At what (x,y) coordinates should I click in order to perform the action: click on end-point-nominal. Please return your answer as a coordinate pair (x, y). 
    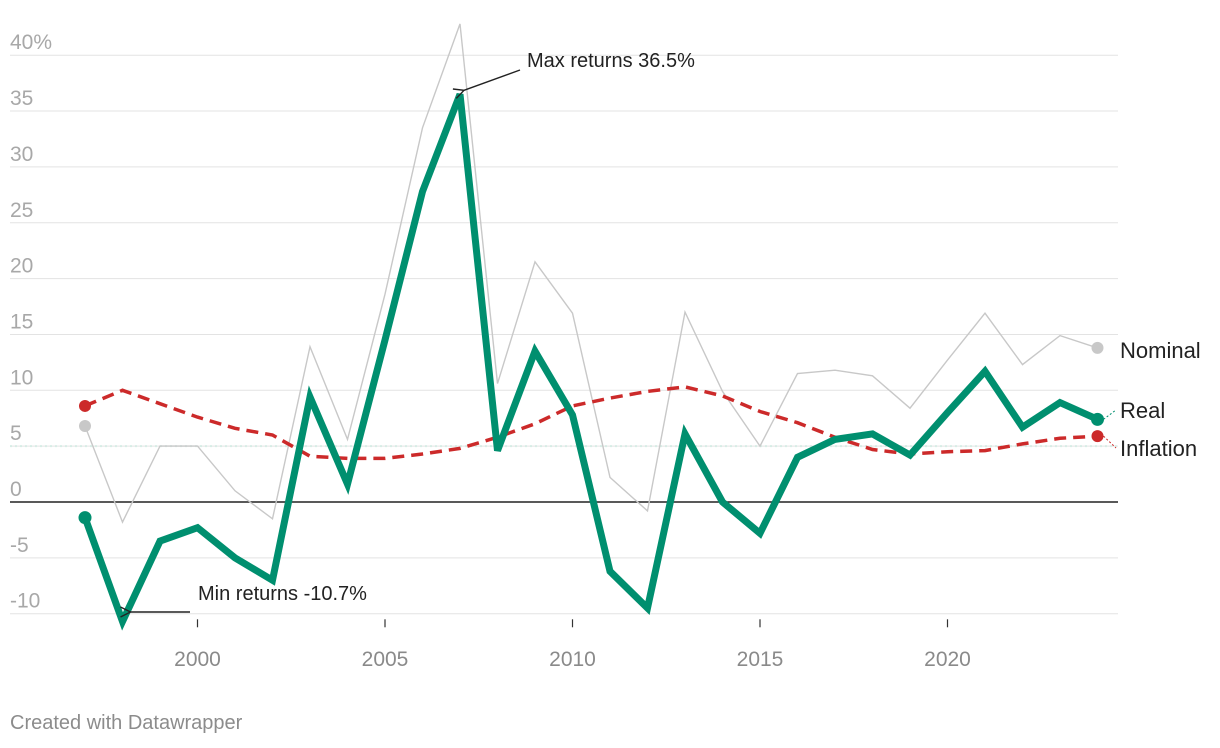
    Looking at the image, I should click on (1097, 347).